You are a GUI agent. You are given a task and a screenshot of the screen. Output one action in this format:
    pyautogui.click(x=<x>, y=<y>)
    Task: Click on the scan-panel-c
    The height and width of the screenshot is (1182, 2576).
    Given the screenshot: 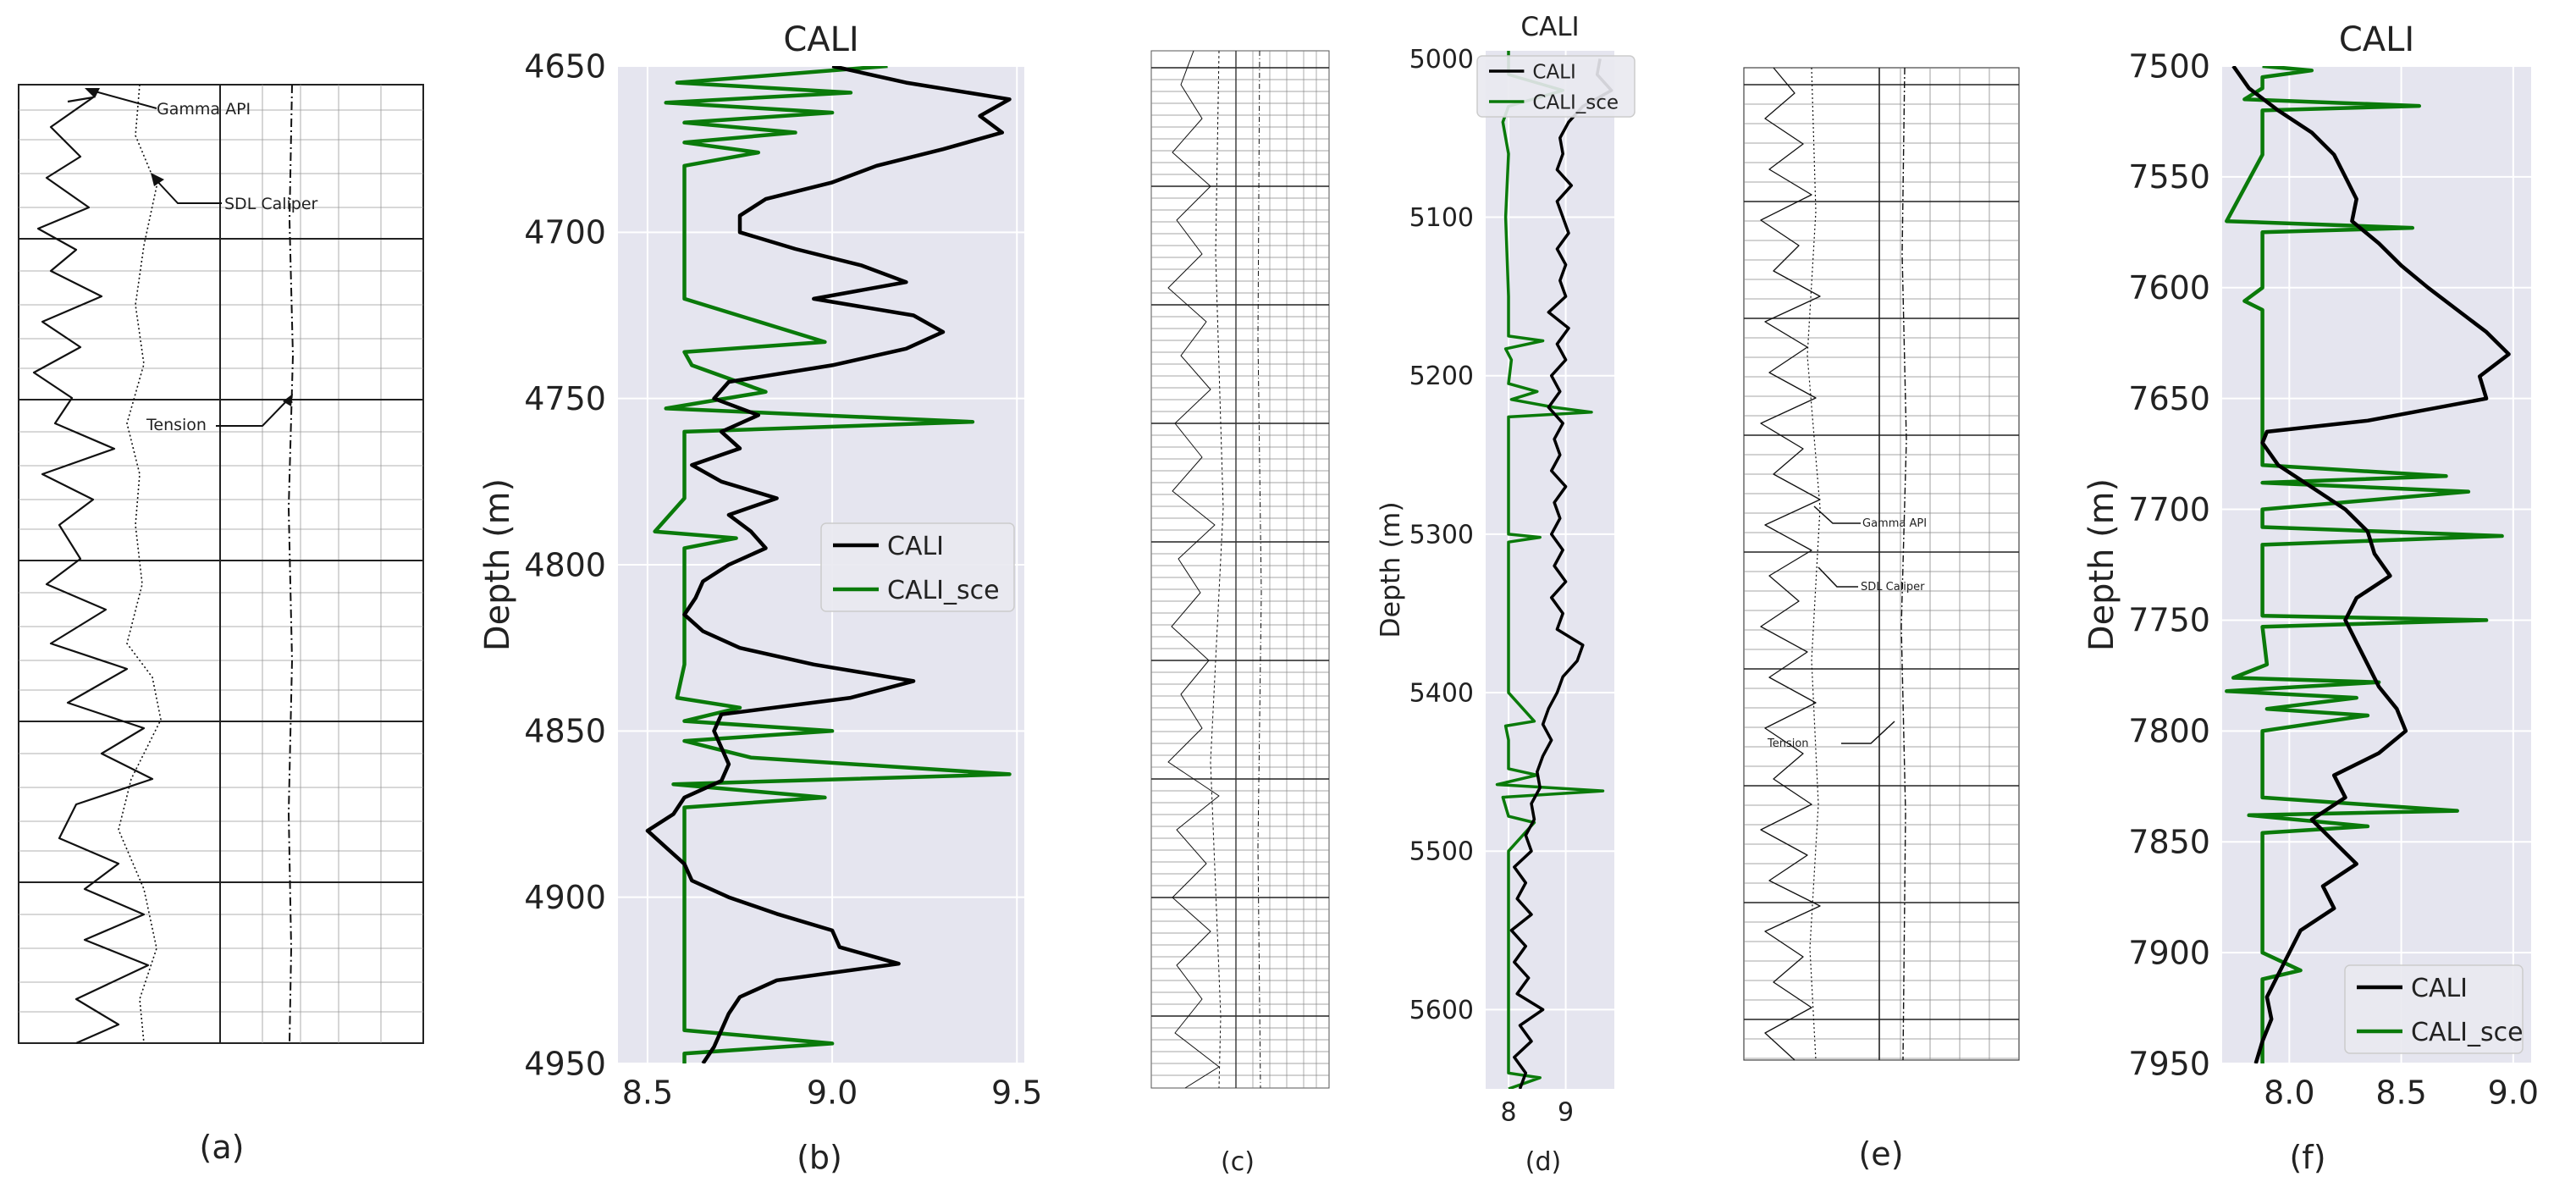 What is the action you would take?
    pyautogui.click(x=1240, y=569)
    